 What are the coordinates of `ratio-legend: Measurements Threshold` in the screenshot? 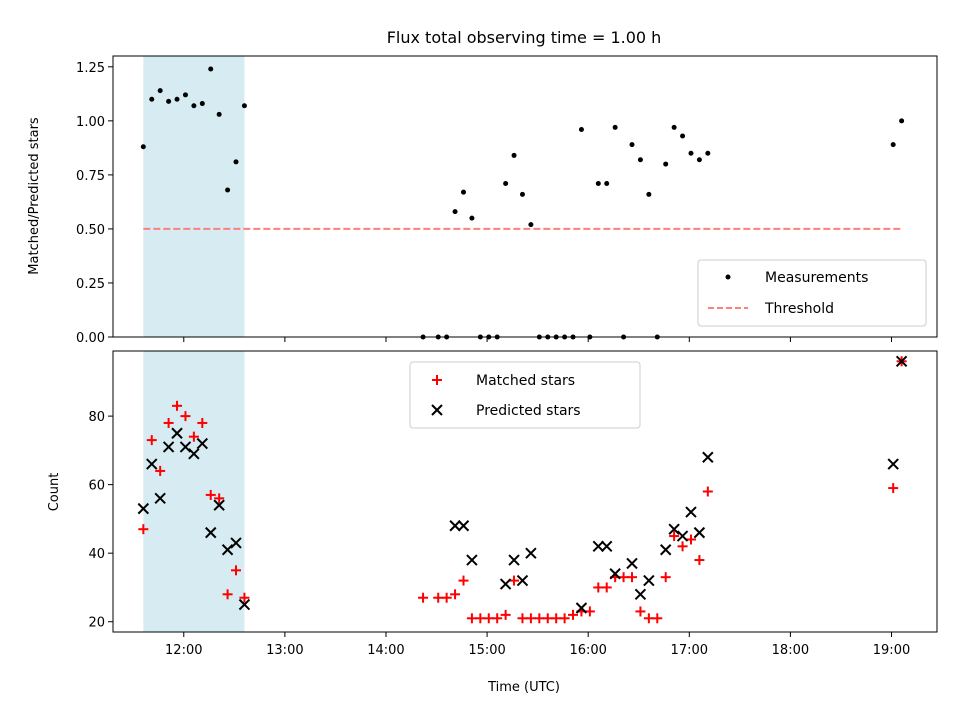 It's located at (812, 293).